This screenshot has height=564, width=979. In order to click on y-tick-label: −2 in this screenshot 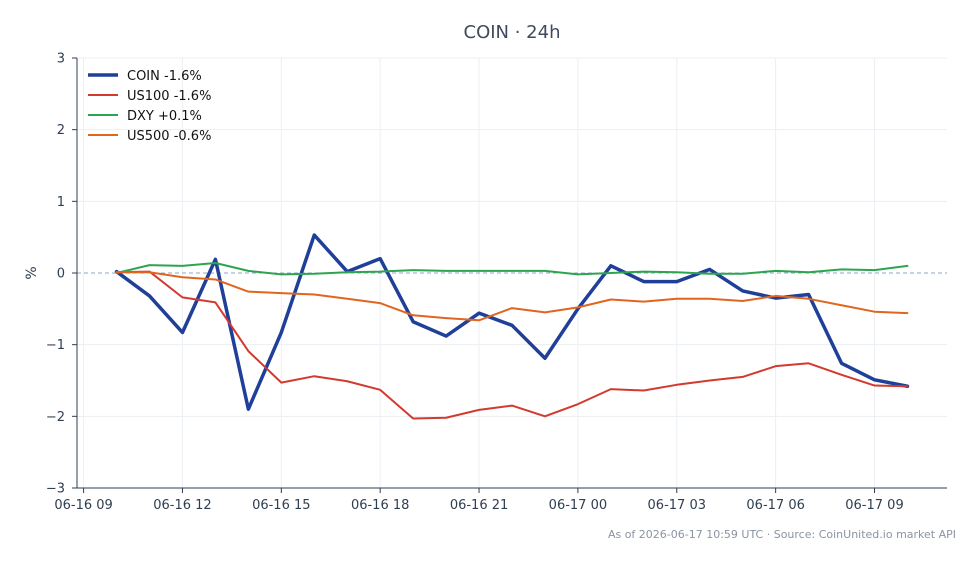, I will do `click(55, 417)`.